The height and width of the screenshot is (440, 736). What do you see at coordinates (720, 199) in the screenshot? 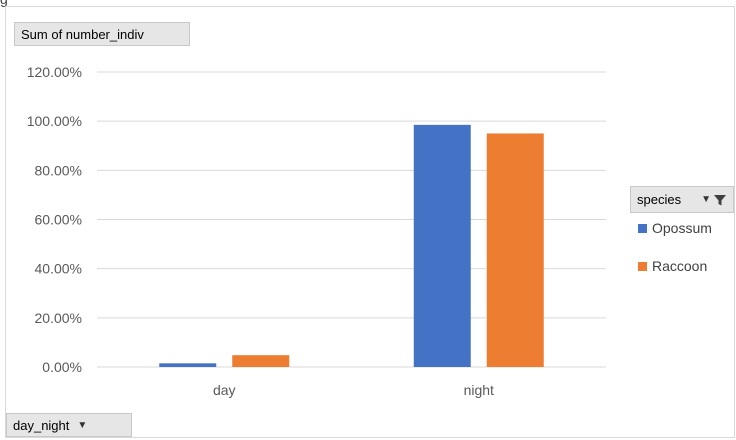
I see `filter-funnel-icon` at bounding box center [720, 199].